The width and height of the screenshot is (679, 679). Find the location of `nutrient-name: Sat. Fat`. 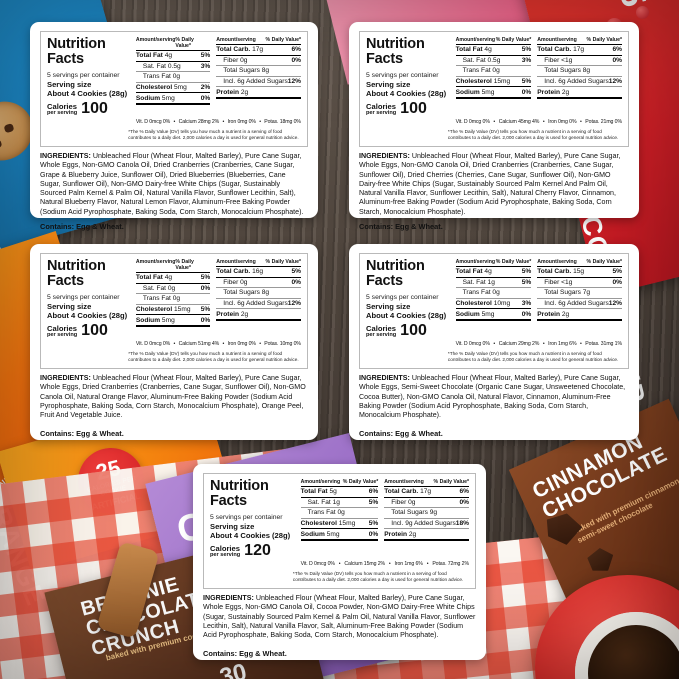

nutrient-name: Sat. Fat is located at coordinates (154, 66).